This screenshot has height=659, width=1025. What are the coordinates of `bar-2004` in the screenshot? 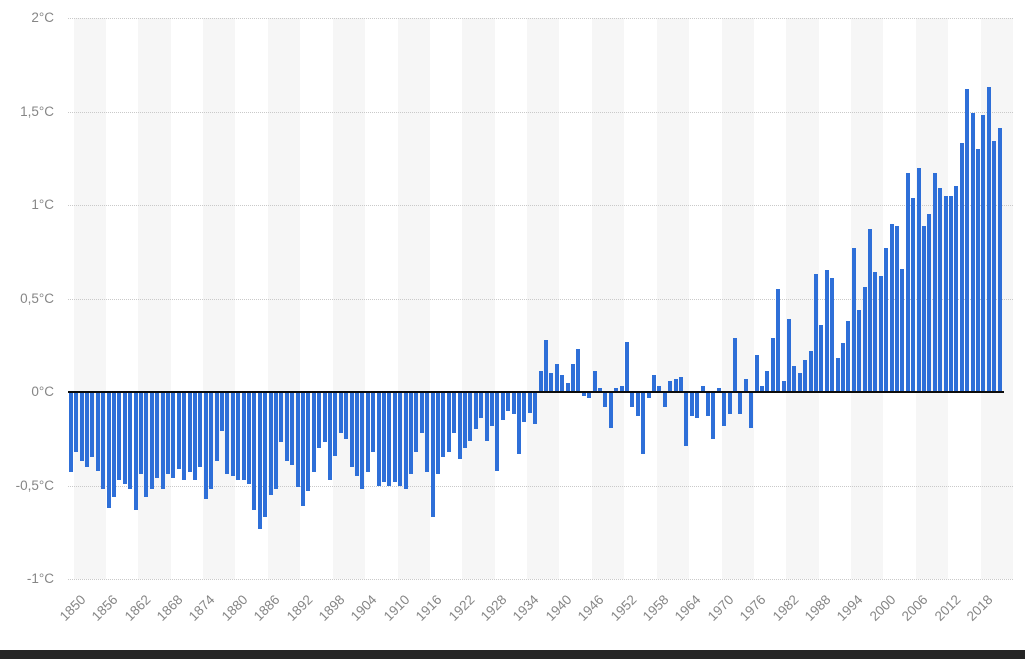 It's located at (902, 330).